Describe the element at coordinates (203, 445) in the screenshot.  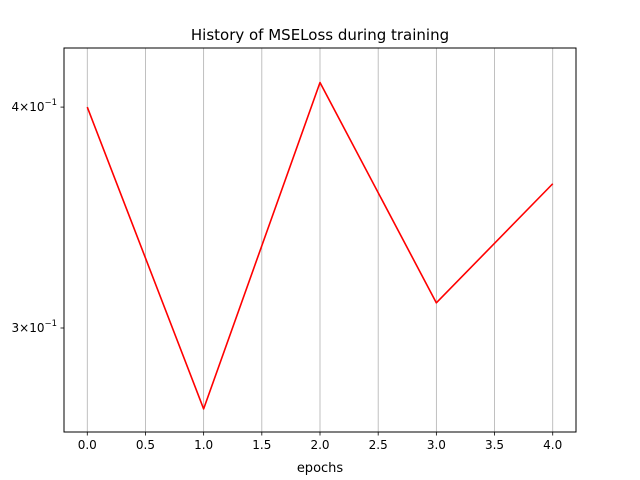
I see `x-tick-label: 1.0` at that location.